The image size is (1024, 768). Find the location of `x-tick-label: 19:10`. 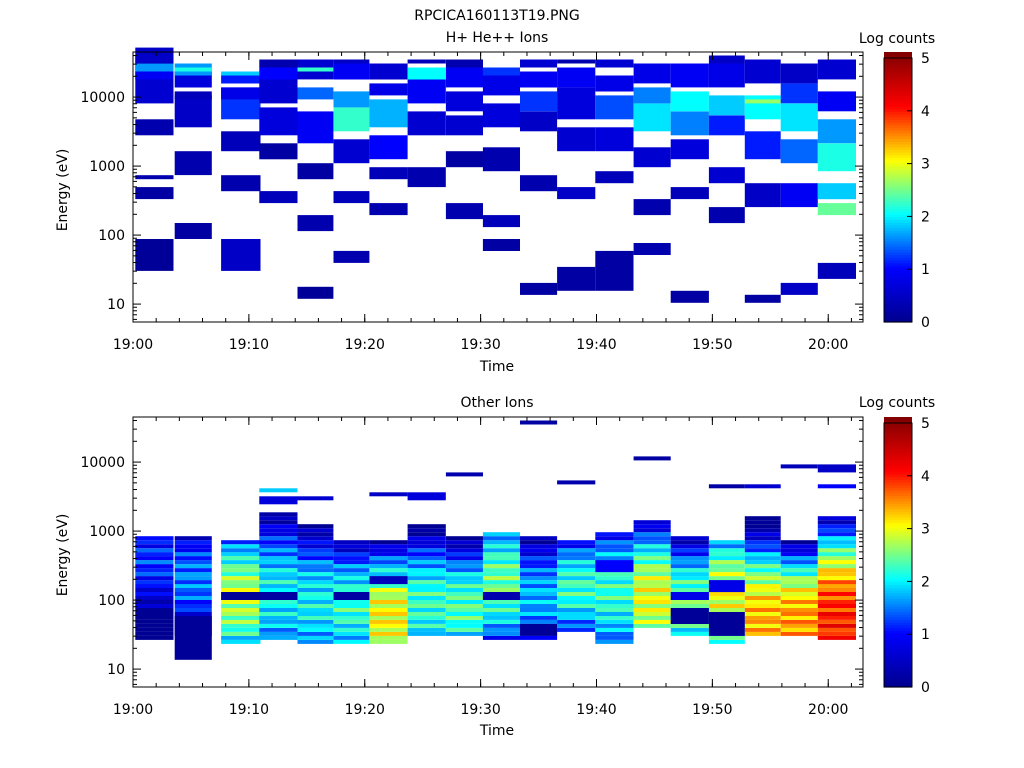

x-tick-label: 19:10 is located at coordinates (249, 345).